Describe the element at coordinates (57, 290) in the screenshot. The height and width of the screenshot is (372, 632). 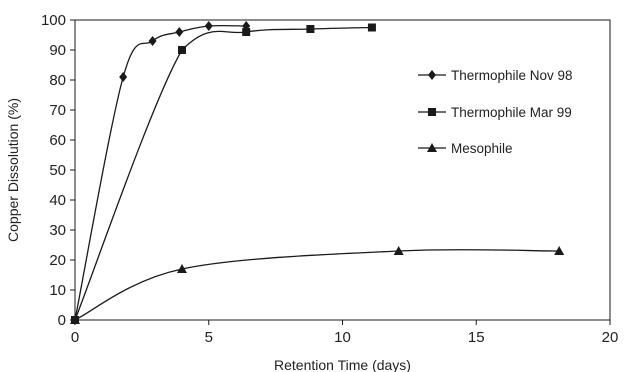
I see `y-tick-label: 10` at that location.